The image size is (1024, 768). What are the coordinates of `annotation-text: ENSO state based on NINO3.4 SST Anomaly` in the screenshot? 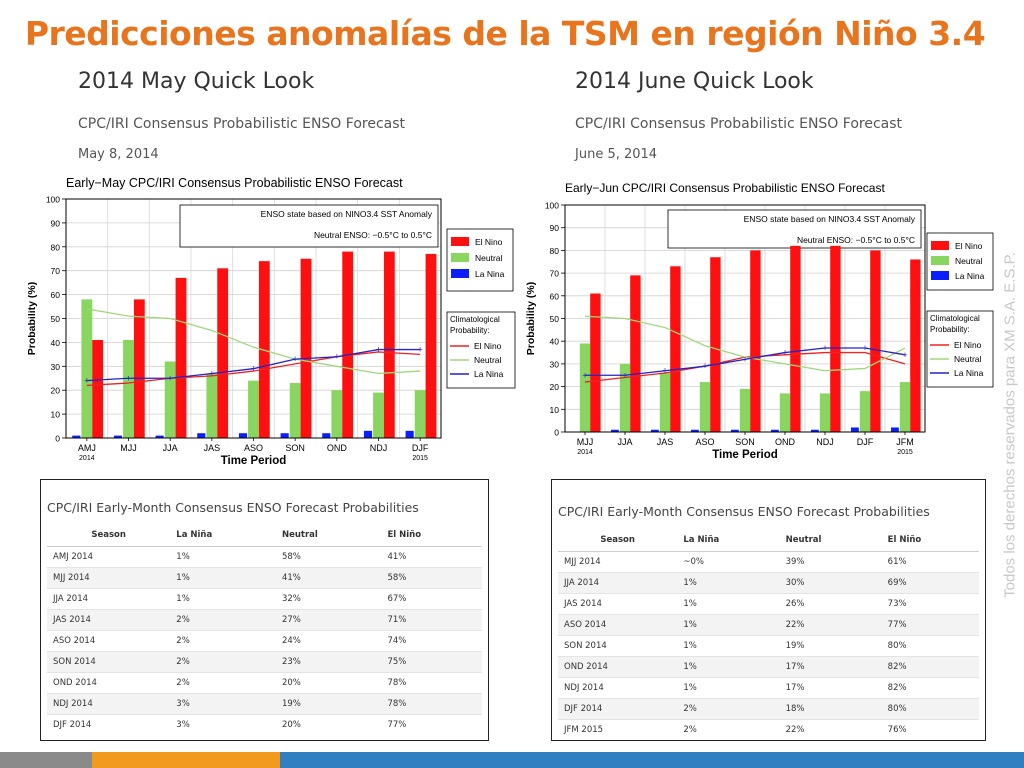 It's located at (347, 214).